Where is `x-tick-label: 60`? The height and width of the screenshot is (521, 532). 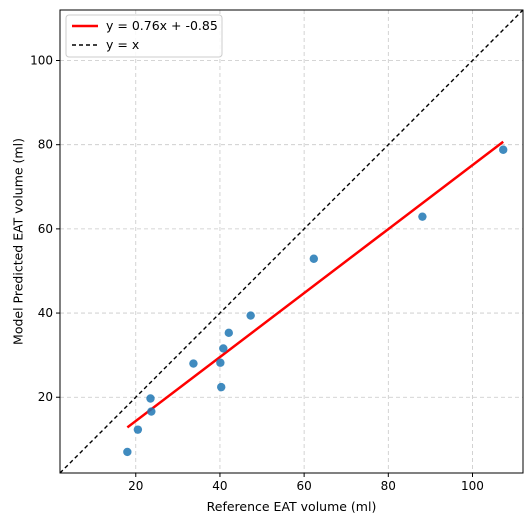
x-tick-label: 60 is located at coordinates (303, 486).